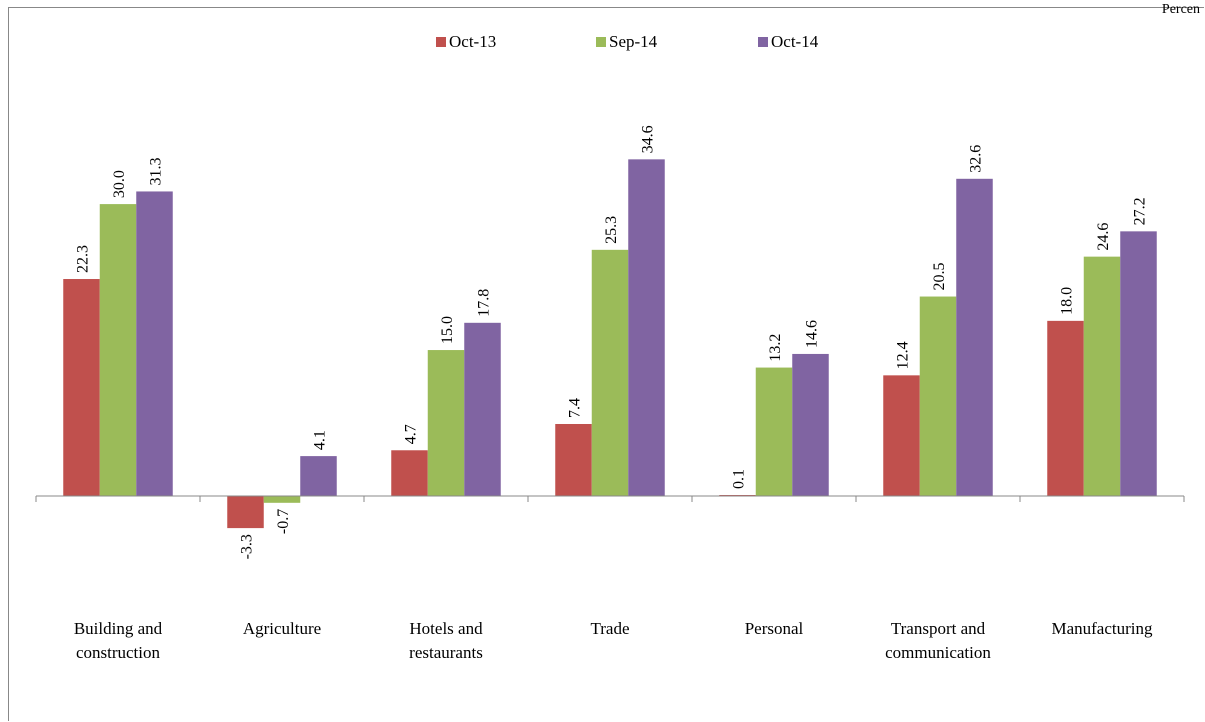 This screenshot has width=1205, height=722. What do you see at coordinates (320, 440) in the screenshot?
I see `data-label: 4.1` at bounding box center [320, 440].